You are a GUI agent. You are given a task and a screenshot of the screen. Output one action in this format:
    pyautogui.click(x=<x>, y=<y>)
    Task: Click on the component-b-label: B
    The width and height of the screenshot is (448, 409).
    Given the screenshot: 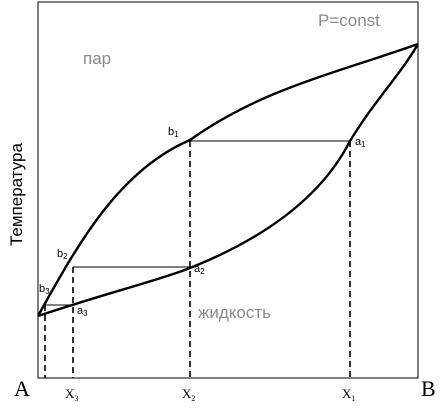 What is the action you would take?
    pyautogui.click(x=428, y=388)
    